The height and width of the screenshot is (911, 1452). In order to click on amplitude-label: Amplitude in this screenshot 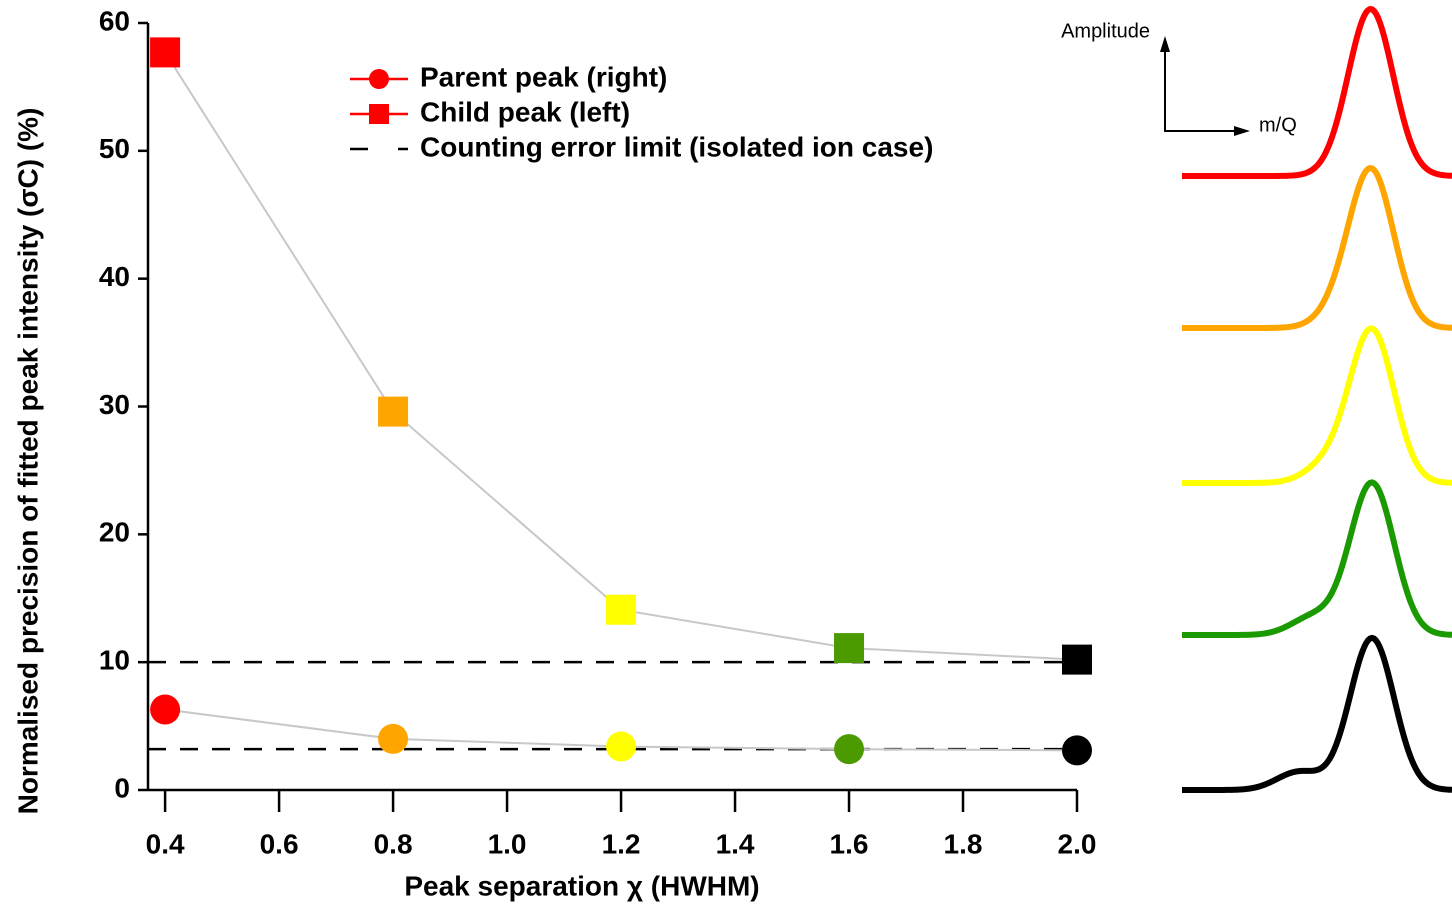, I will do `click(1105, 31)`.